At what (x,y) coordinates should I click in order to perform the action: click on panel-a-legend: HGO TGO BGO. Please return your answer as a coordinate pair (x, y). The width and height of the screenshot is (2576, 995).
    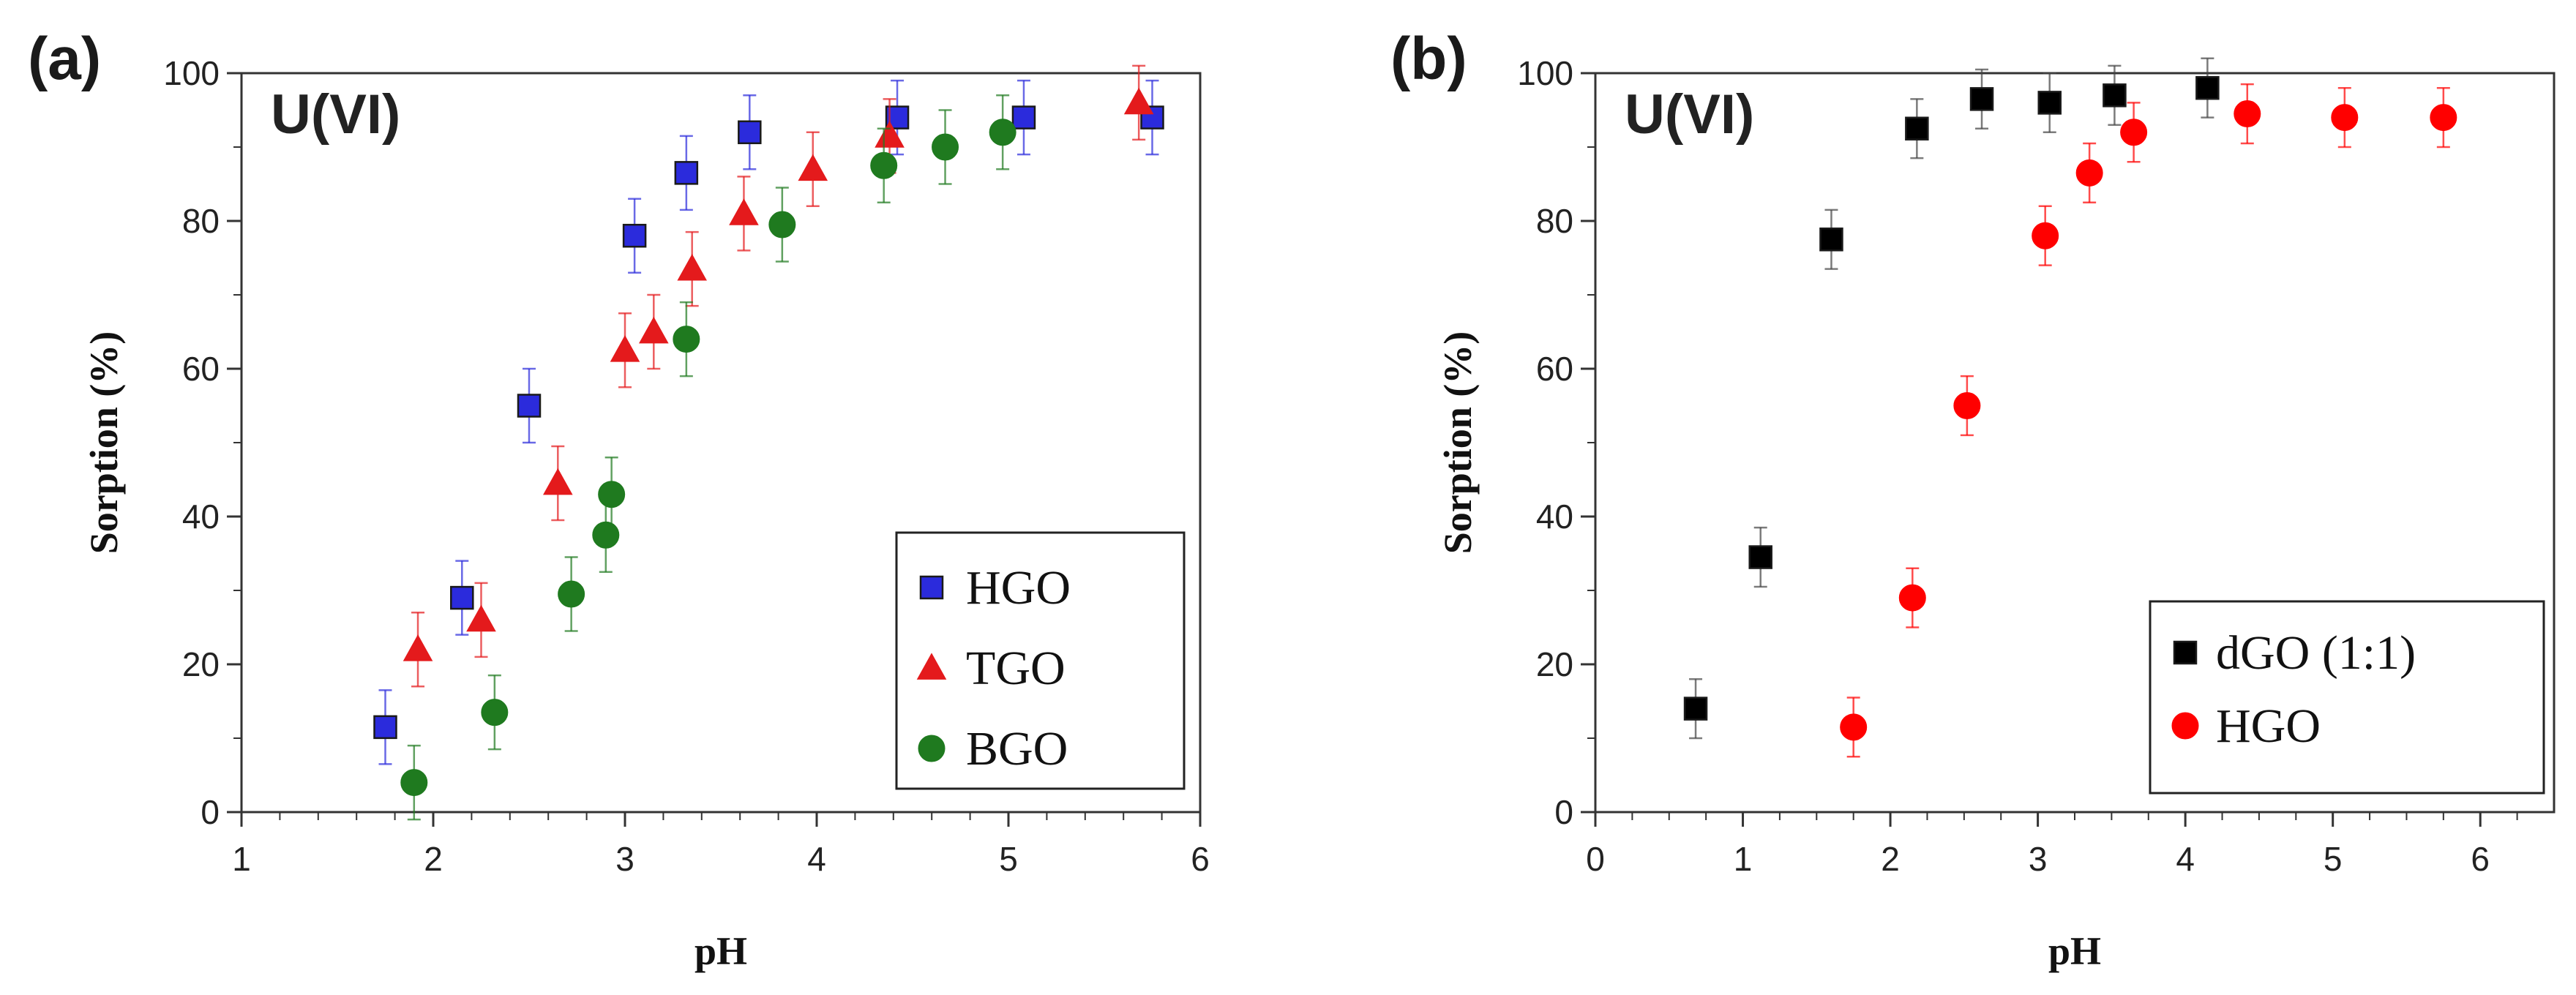
    Looking at the image, I should click on (1040, 660).